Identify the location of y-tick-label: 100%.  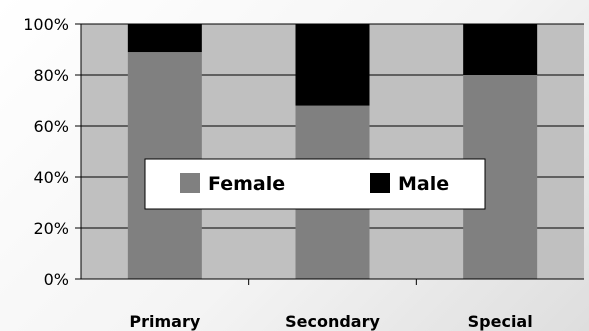
(46, 24).